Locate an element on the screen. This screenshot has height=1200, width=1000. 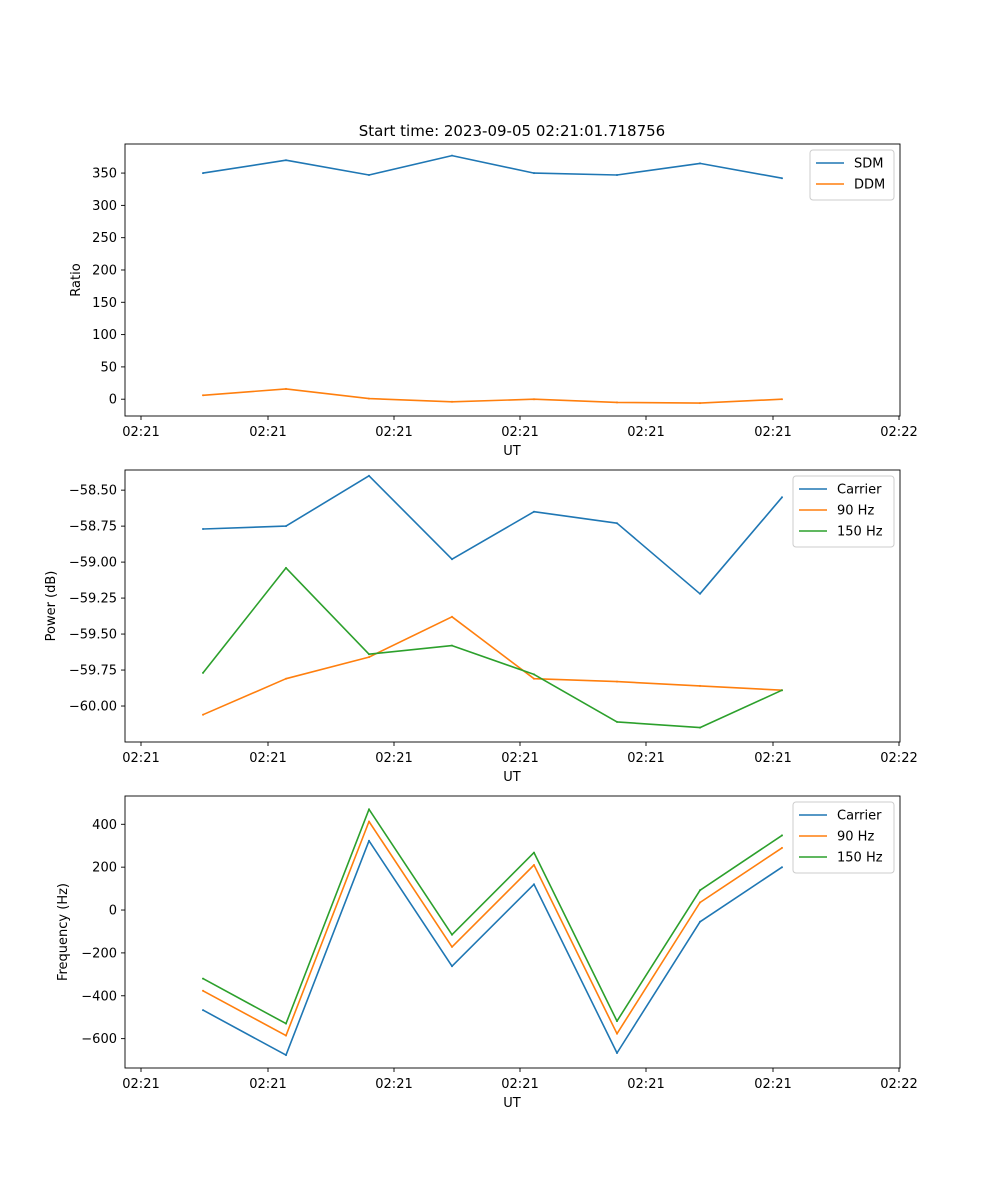
frequency-legend-label: 90 Hz is located at coordinates (855, 837).